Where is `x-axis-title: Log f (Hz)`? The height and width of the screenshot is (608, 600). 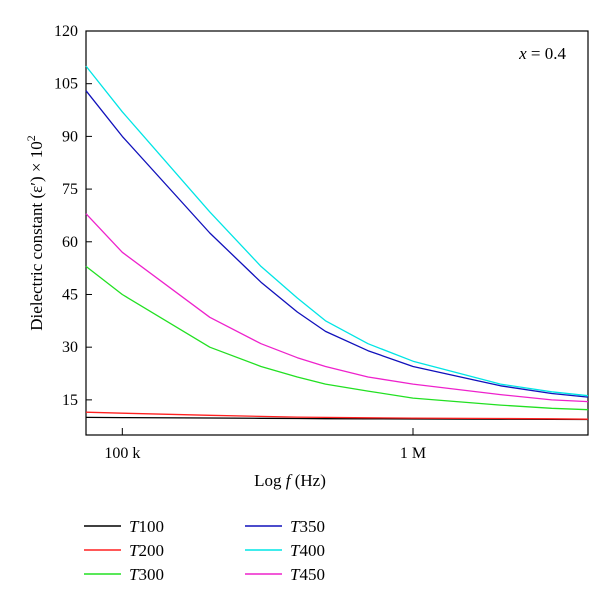
x-axis-title: Log f (Hz) is located at coordinates (290, 480).